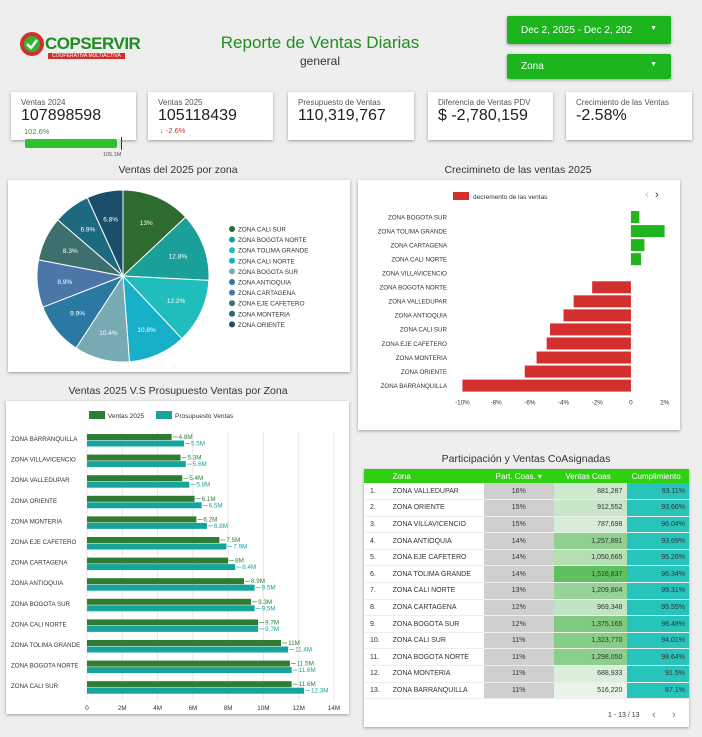 Image resolution: width=702 pixels, height=737 pixels. Describe the element at coordinates (240, 547) in the screenshot. I see `bar-value-label: 7.9M` at that location.